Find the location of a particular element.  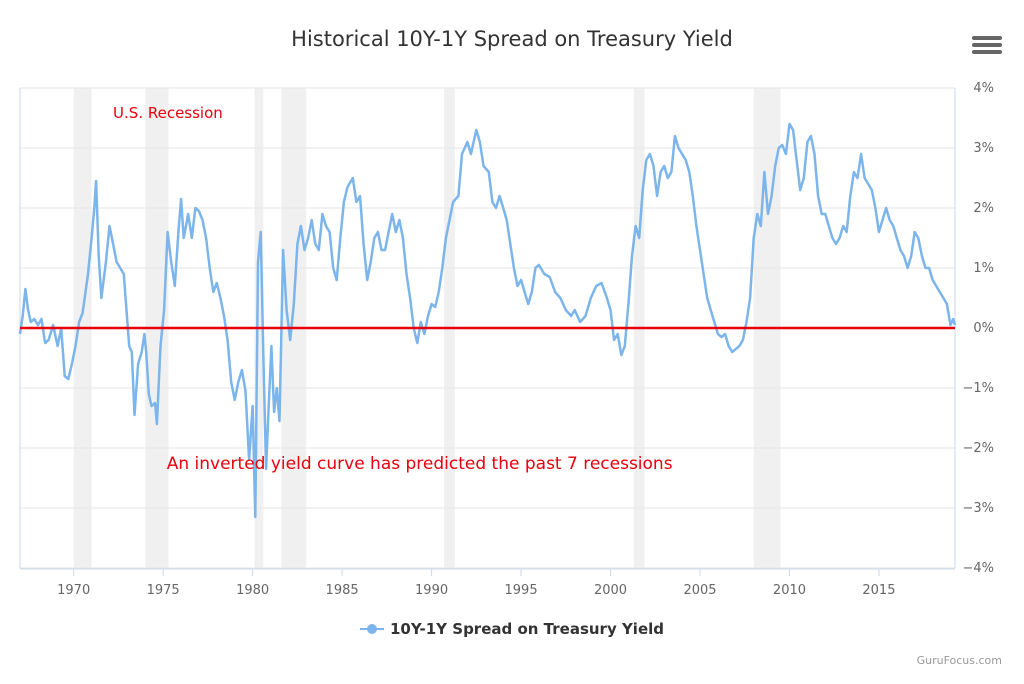

y-tick-label: −2% is located at coordinates (978, 448).